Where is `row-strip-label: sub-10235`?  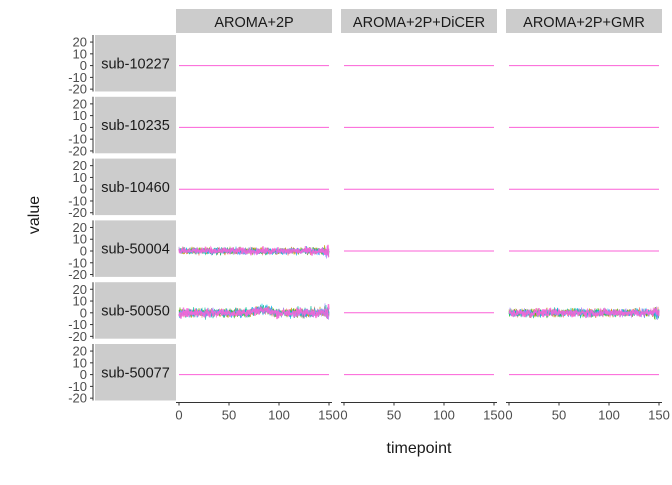 row-strip-label: sub-10235 is located at coordinates (135, 126).